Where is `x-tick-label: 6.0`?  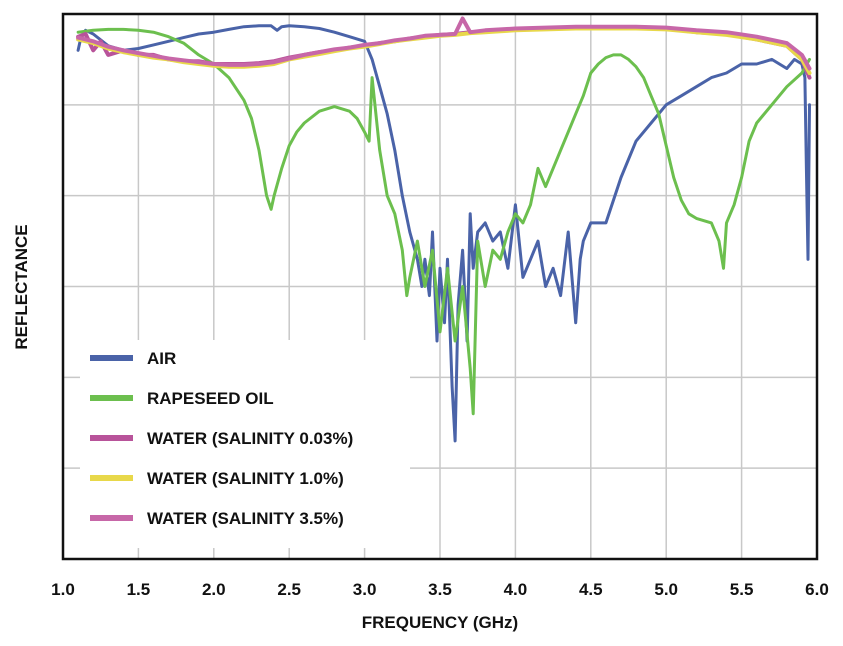 x-tick-label: 6.0 is located at coordinates (817, 589).